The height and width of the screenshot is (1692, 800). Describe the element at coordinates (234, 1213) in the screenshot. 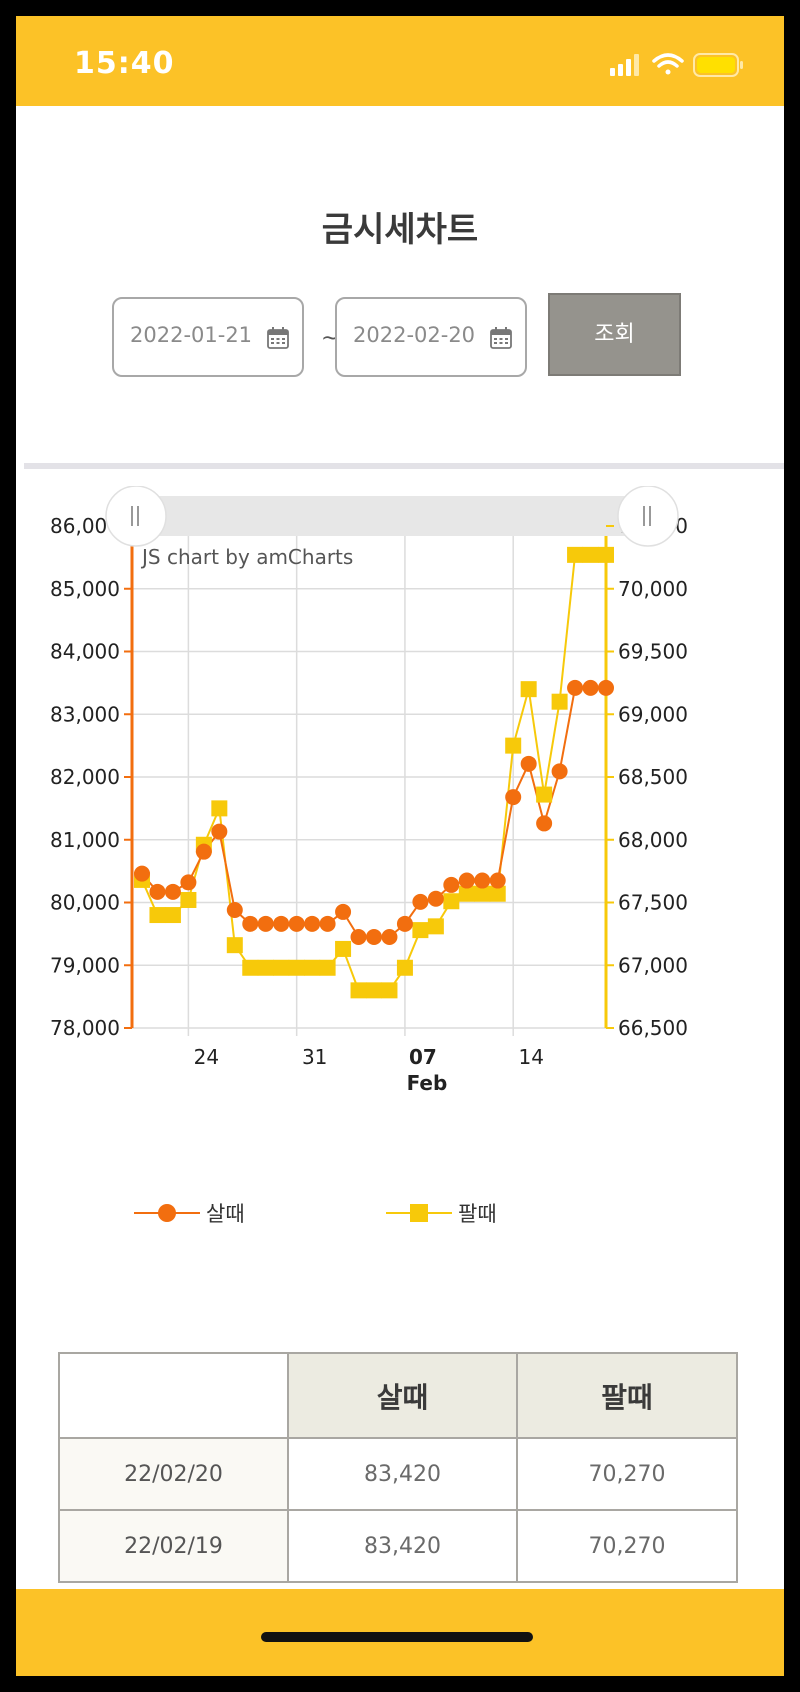

I see `legend-item-buy: 살때` at that location.